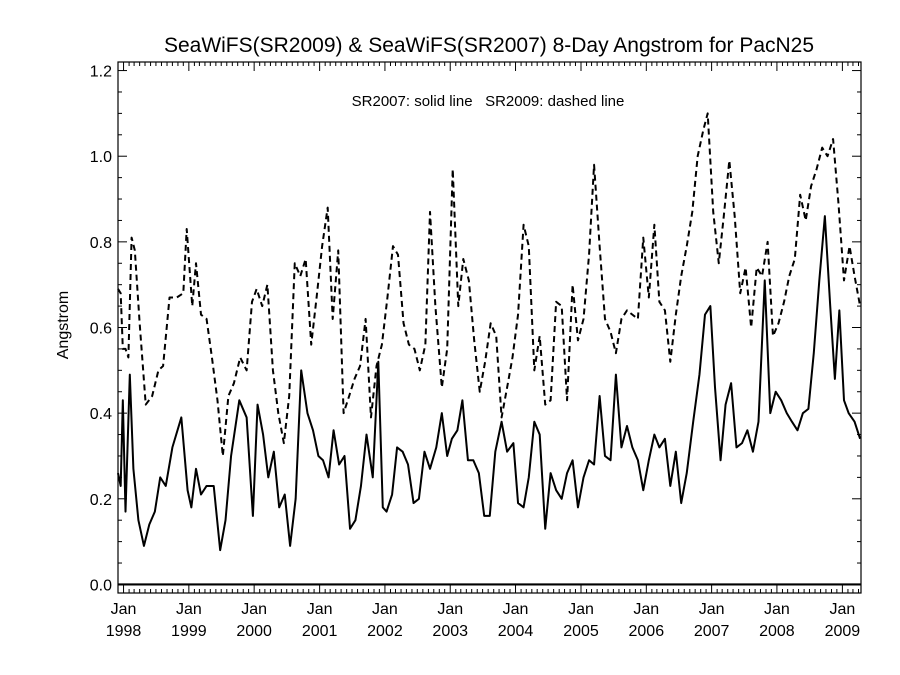 Image resolution: width=900 pixels, height=675 pixels. I want to click on x-tick-label-year: 1999, so click(189, 631).